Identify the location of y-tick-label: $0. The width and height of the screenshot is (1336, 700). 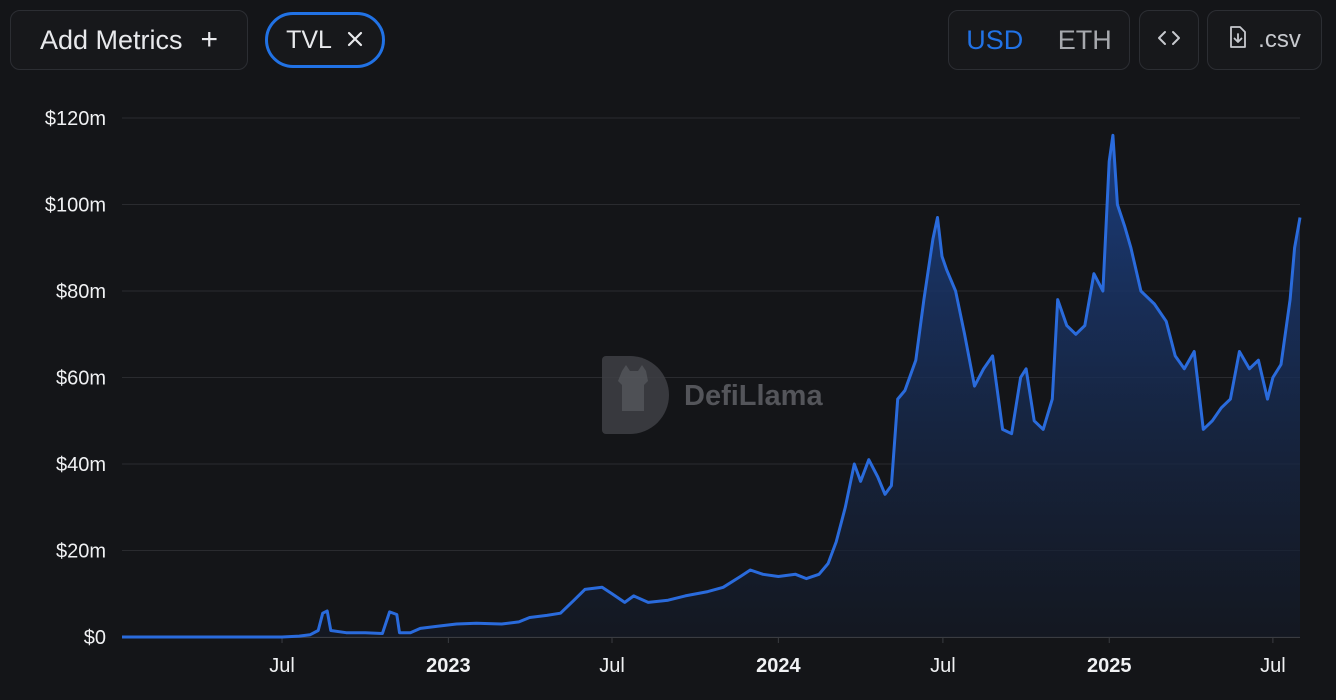
(95, 638).